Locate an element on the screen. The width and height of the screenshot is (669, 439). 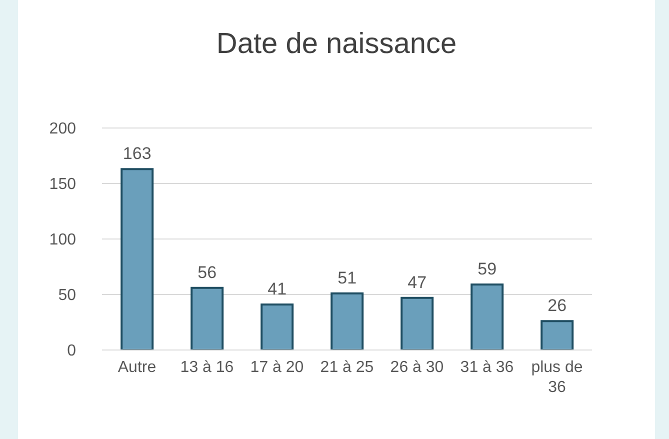
data-label: 41 is located at coordinates (277, 288).